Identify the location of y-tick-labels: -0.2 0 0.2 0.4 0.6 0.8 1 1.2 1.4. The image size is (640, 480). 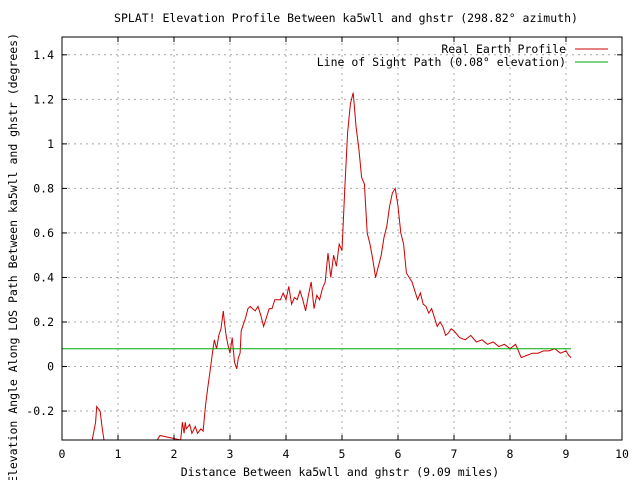
(40, 233).